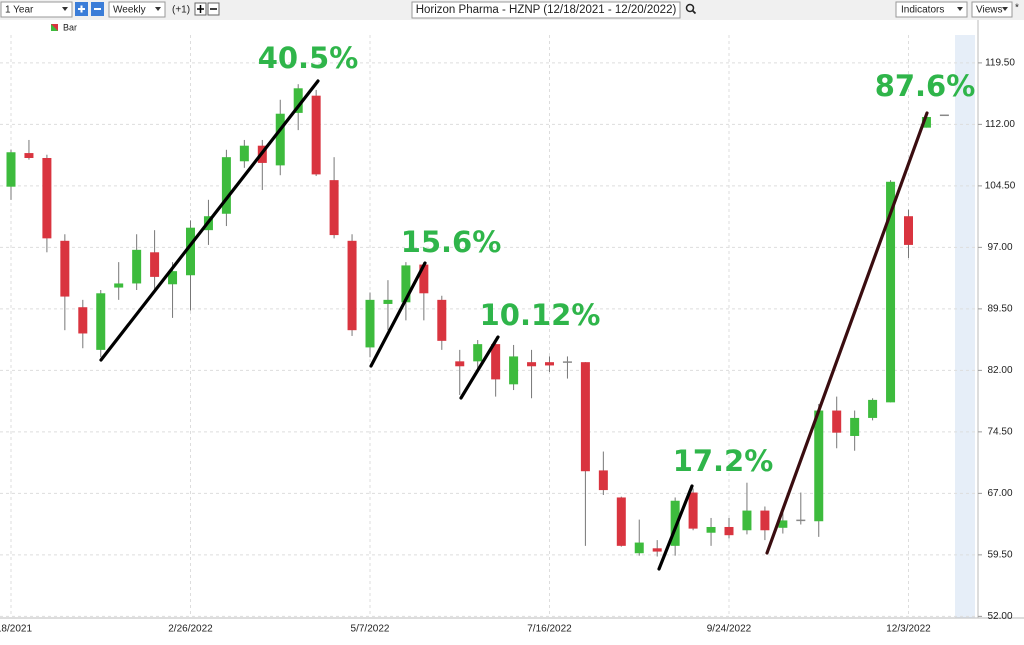 The width and height of the screenshot is (1024, 645). What do you see at coordinates (723, 461) in the screenshot?
I see `annotation: 17.2%` at bounding box center [723, 461].